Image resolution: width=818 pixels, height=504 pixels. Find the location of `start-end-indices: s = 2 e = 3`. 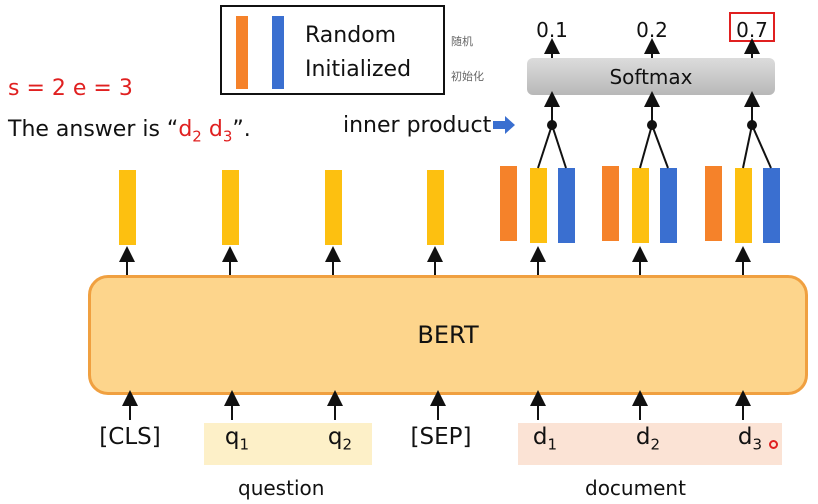

start-end-indices: s = 2 e = 3 is located at coordinates (70, 88).